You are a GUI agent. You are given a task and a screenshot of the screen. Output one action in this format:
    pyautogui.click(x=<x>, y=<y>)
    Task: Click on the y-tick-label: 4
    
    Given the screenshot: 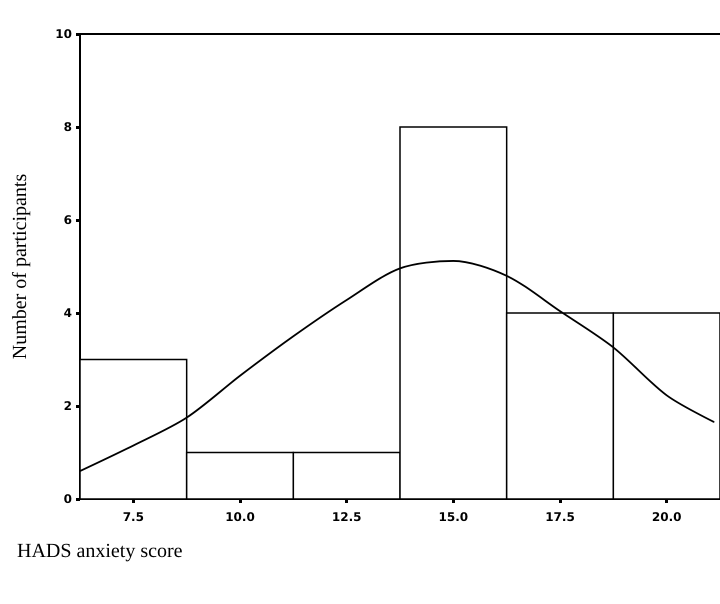 What is the action you would take?
    pyautogui.click(x=68, y=313)
    